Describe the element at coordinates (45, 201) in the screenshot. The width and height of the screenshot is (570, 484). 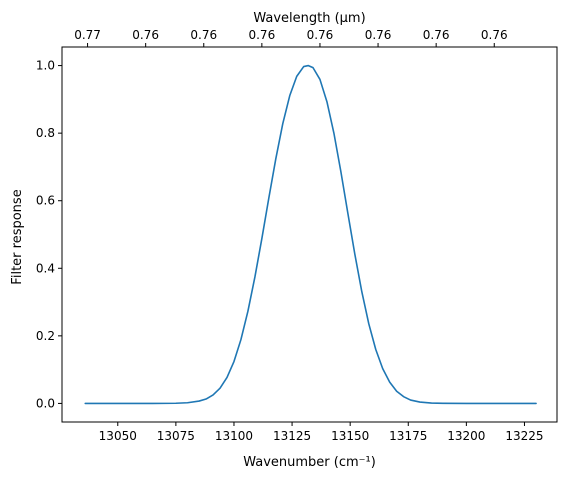
I see `y-tick-label-3: 0.6` at that location.